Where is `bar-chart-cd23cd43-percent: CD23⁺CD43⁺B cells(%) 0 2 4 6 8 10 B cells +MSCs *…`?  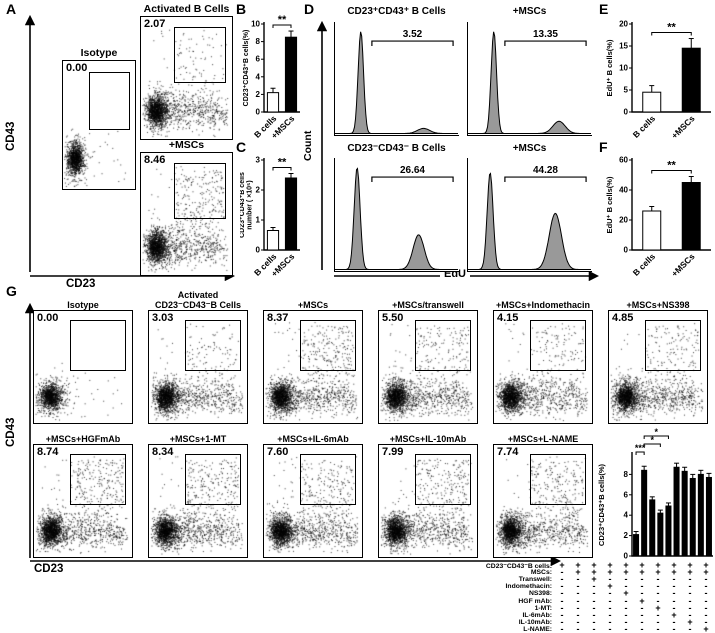 bar-chart-cd23cd43-percent: CD23⁺CD43⁺B cells(%) 0 2 4 6 8 10 B cells +MSCs *… is located at coordinates (271, 75).